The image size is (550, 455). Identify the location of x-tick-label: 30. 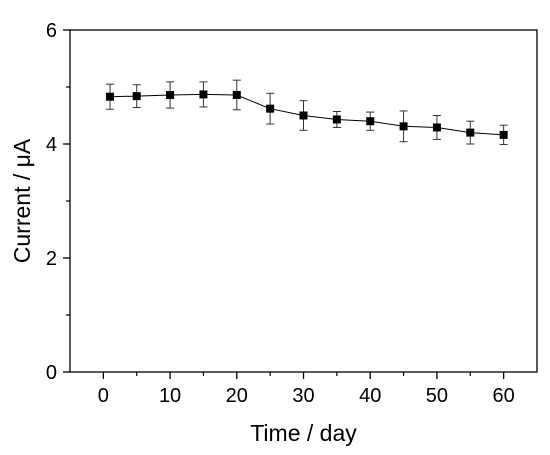
(303, 396).